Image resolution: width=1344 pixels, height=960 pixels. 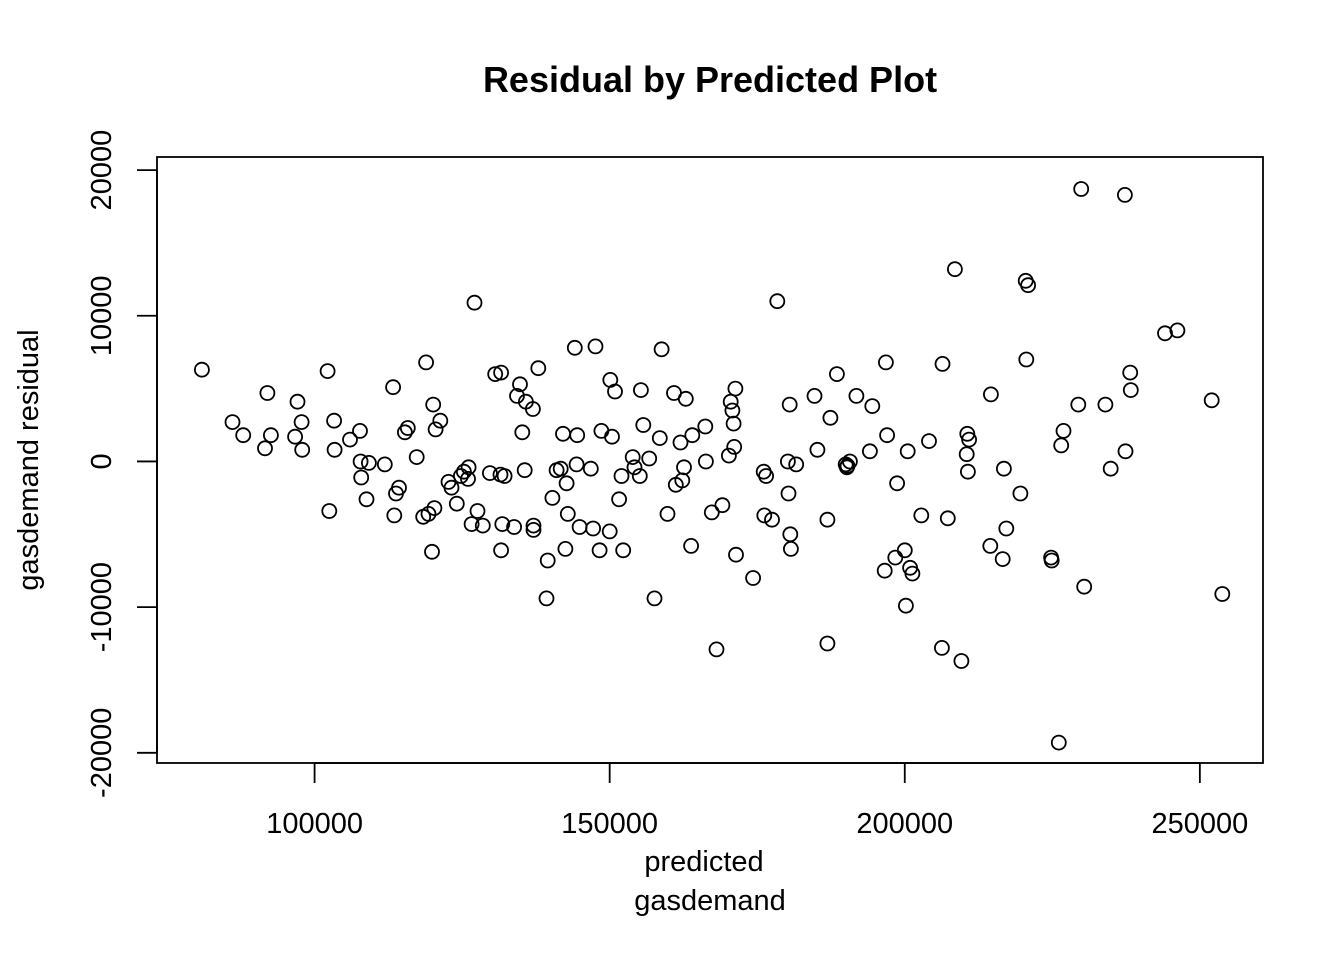 What do you see at coordinates (102, 170) in the screenshot?
I see `y-tick-label: 20000` at bounding box center [102, 170].